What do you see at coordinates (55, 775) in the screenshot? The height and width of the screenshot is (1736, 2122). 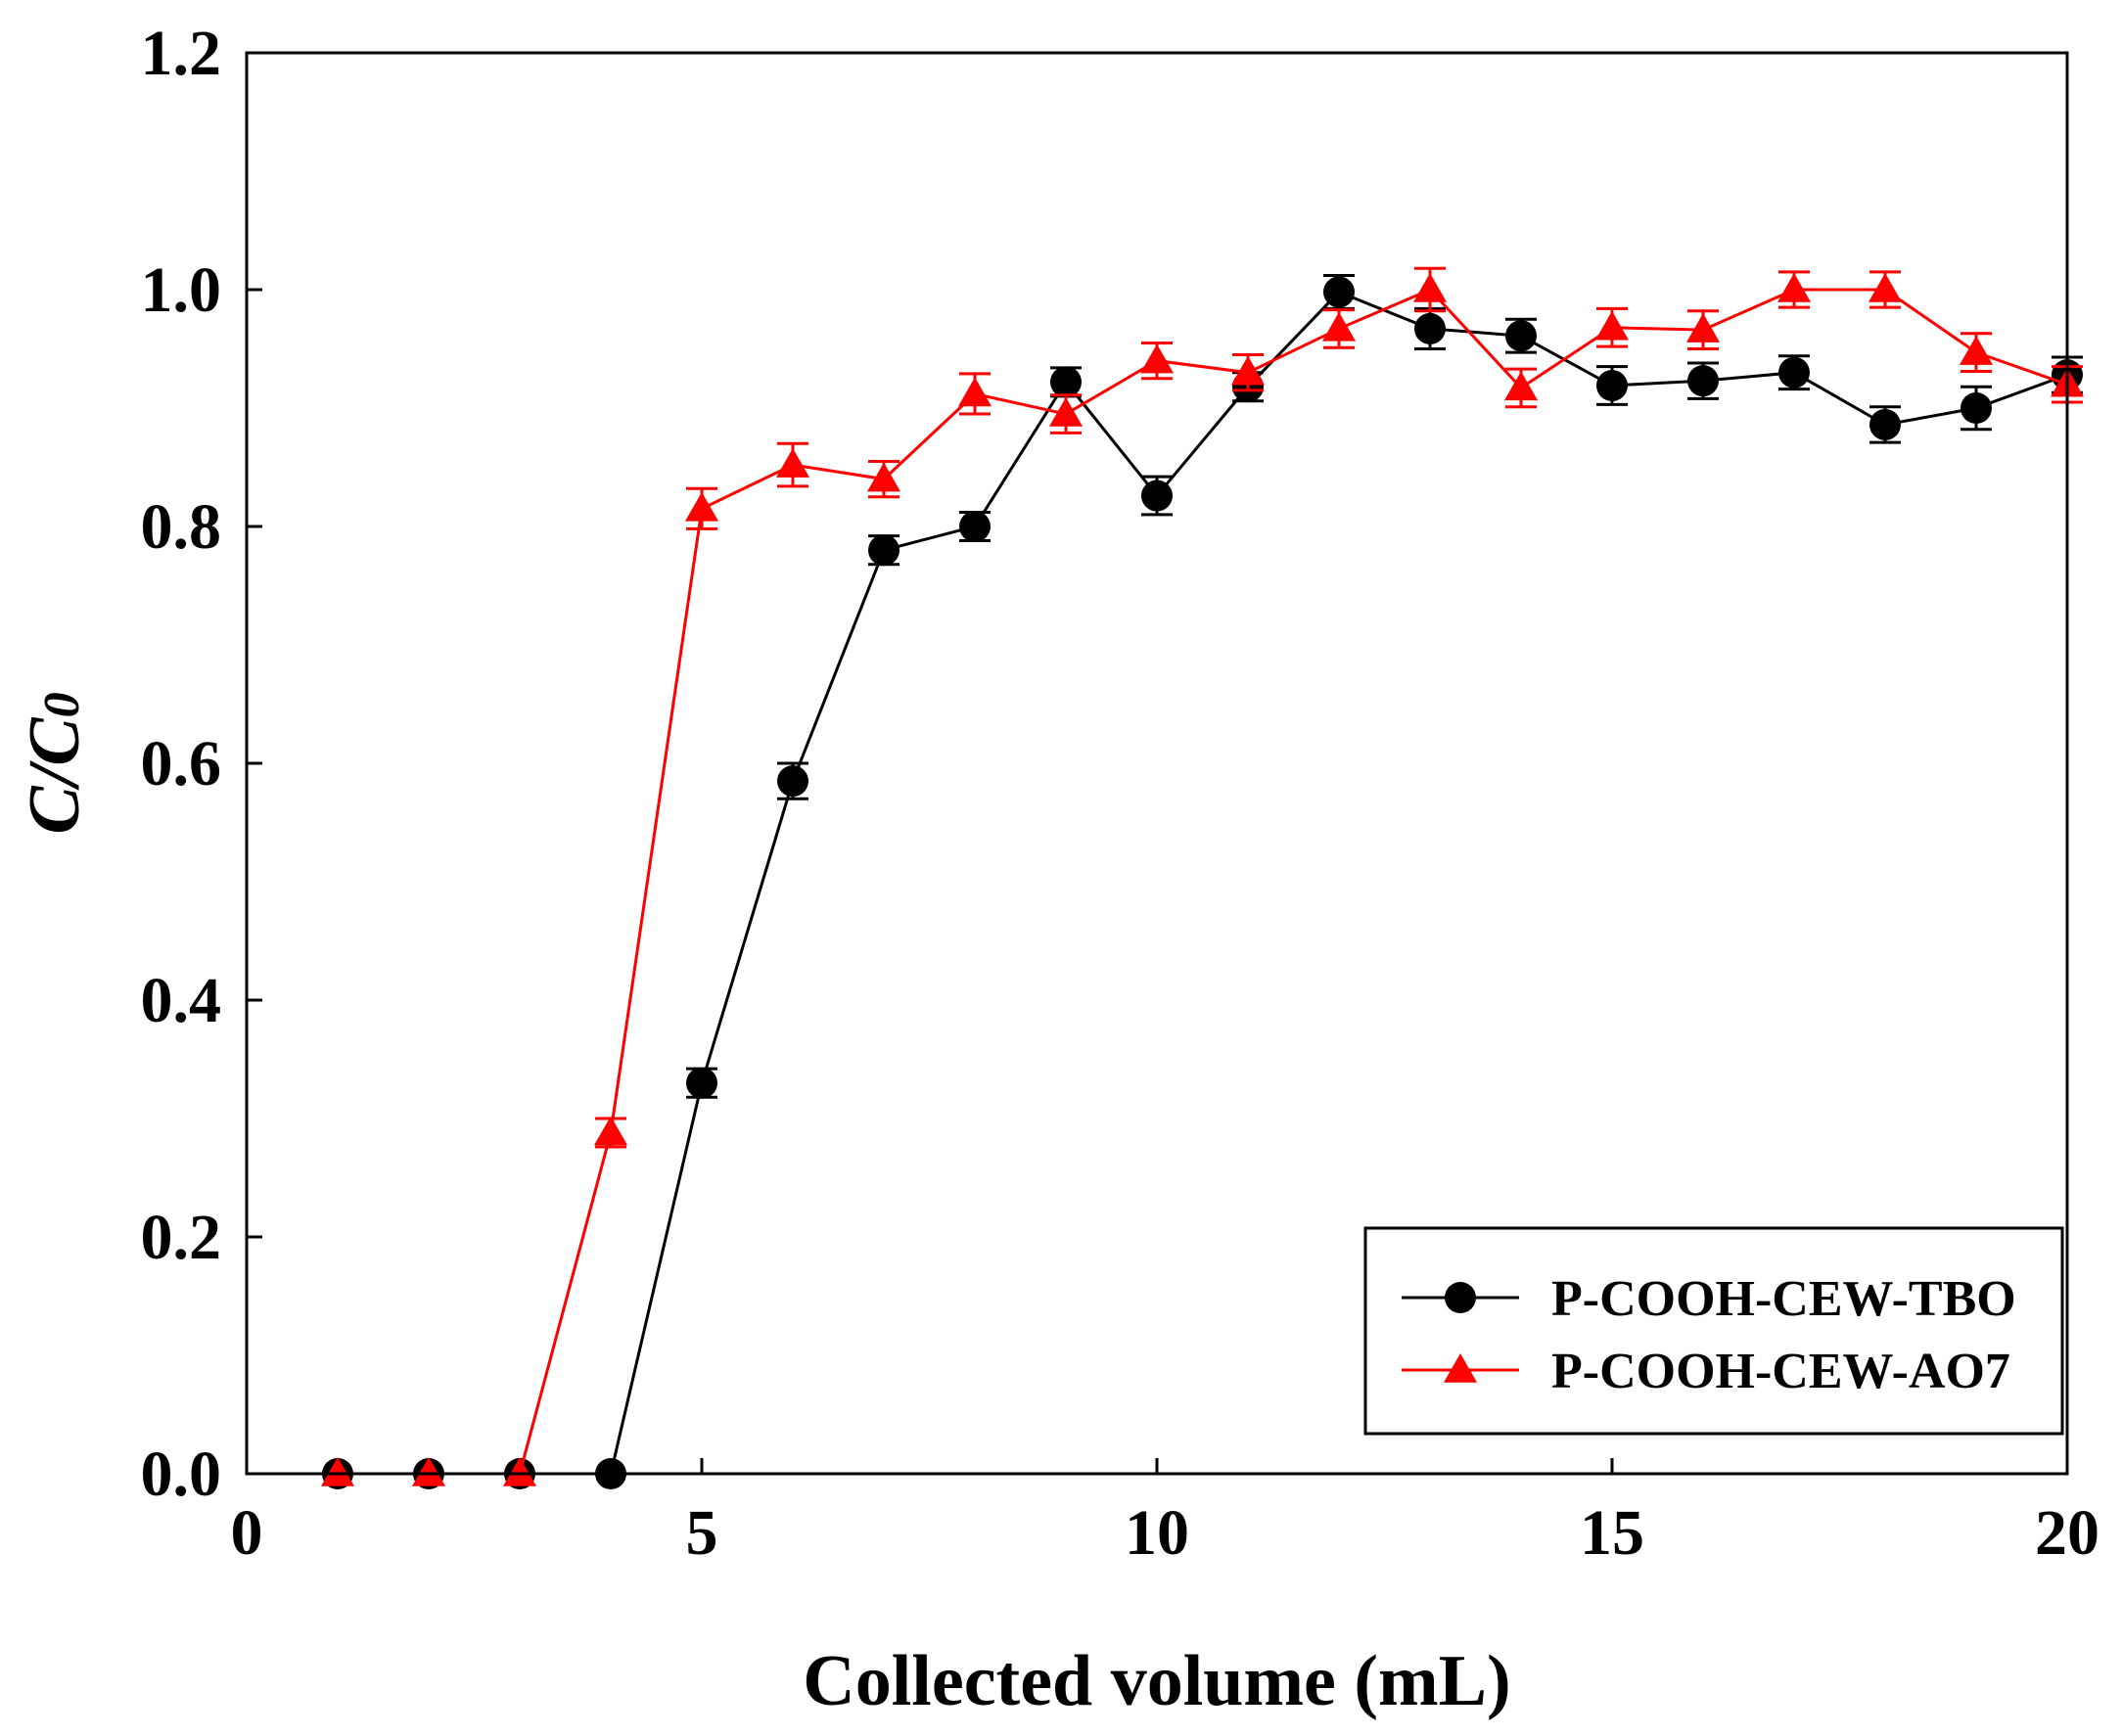 I see `y-axis-title-main: C/C` at bounding box center [55, 775].